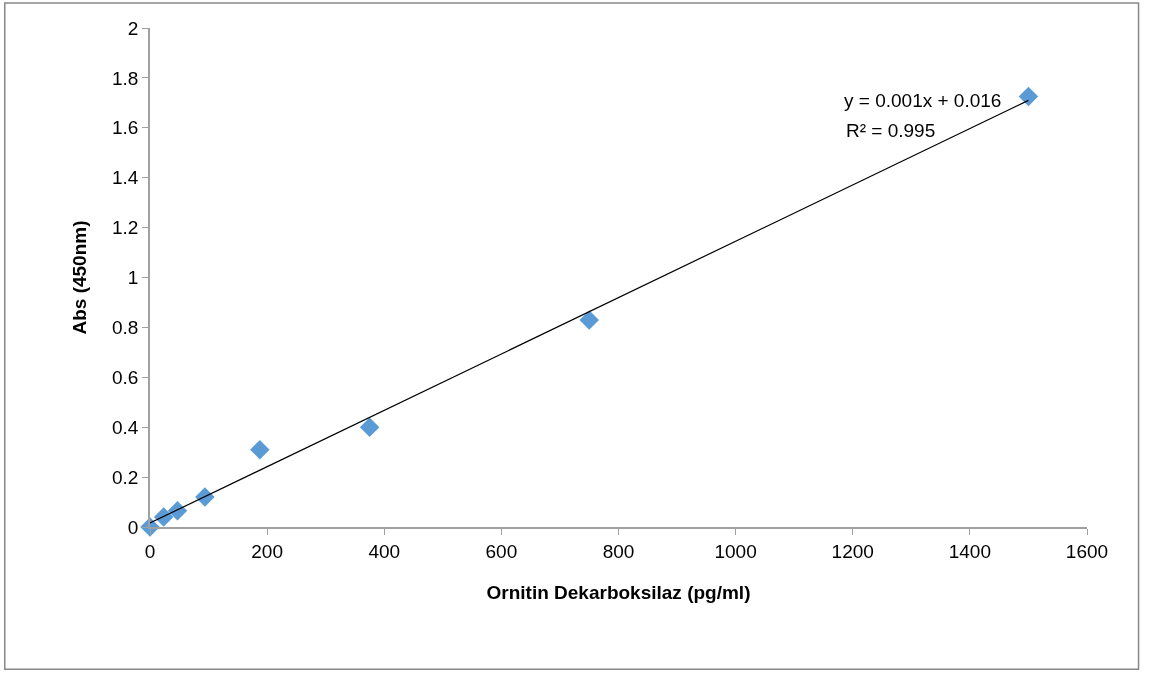 The height and width of the screenshot is (675, 1152). What do you see at coordinates (125, 427) in the screenshot?
I see `y-tick-label: 0.4` at bounding box center [125, 427].